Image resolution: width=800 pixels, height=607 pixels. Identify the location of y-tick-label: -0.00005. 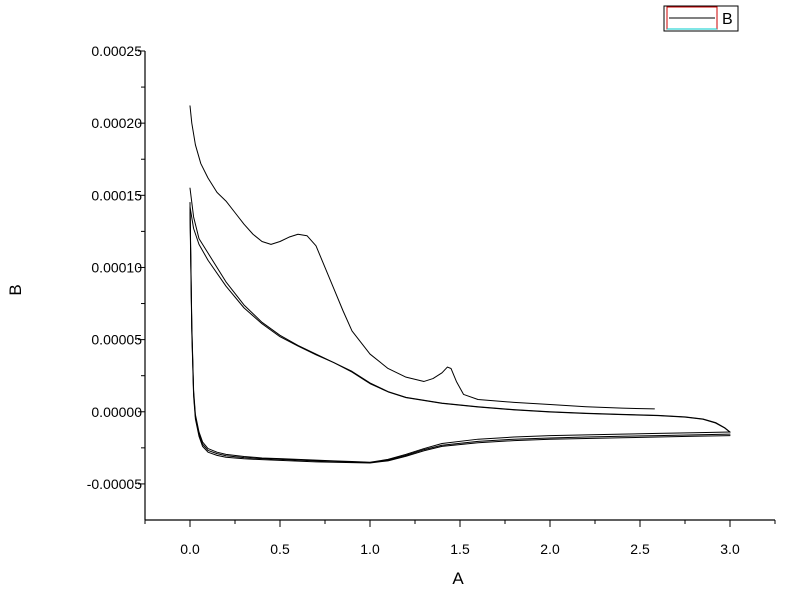
(114, 484).